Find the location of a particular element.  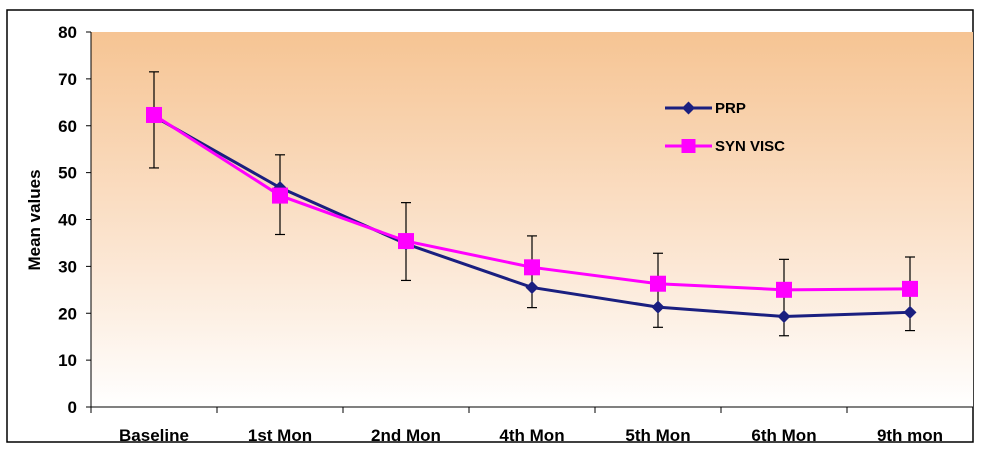

x-tick-label: 5th Mon is located at coordinates (657, 435).